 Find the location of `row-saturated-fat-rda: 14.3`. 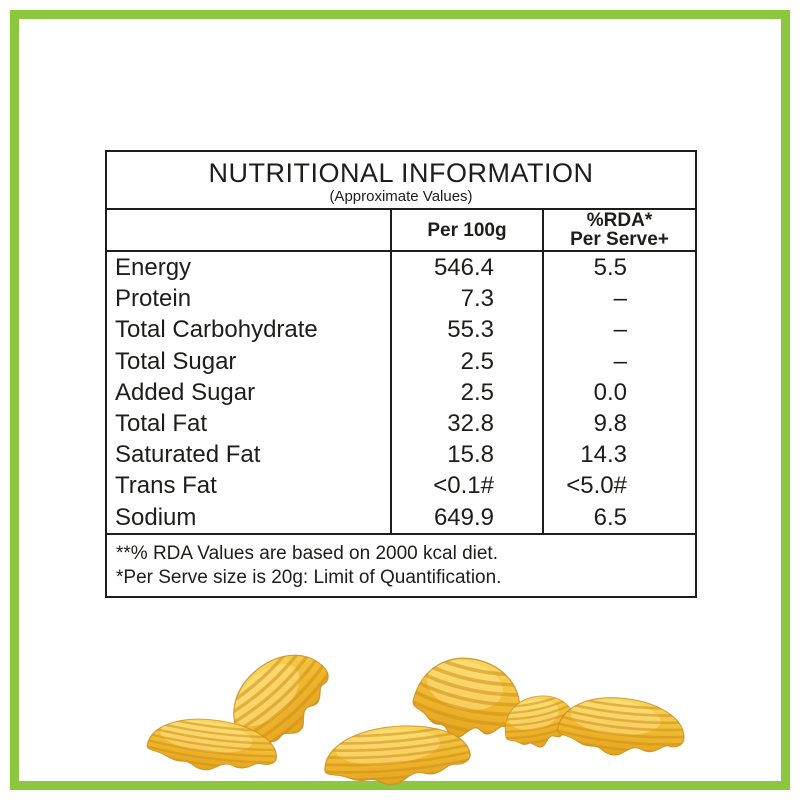

row-saturated-fat-rda: 14.3 is located at coordinates (618, 455).